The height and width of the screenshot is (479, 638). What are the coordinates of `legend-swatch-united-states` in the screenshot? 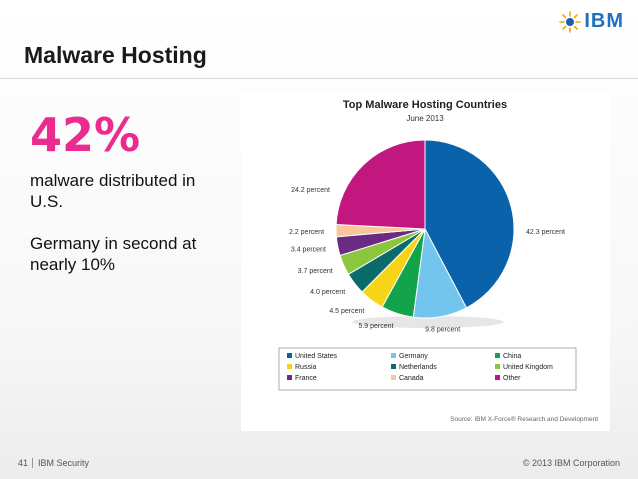 It's located at (289, 355).